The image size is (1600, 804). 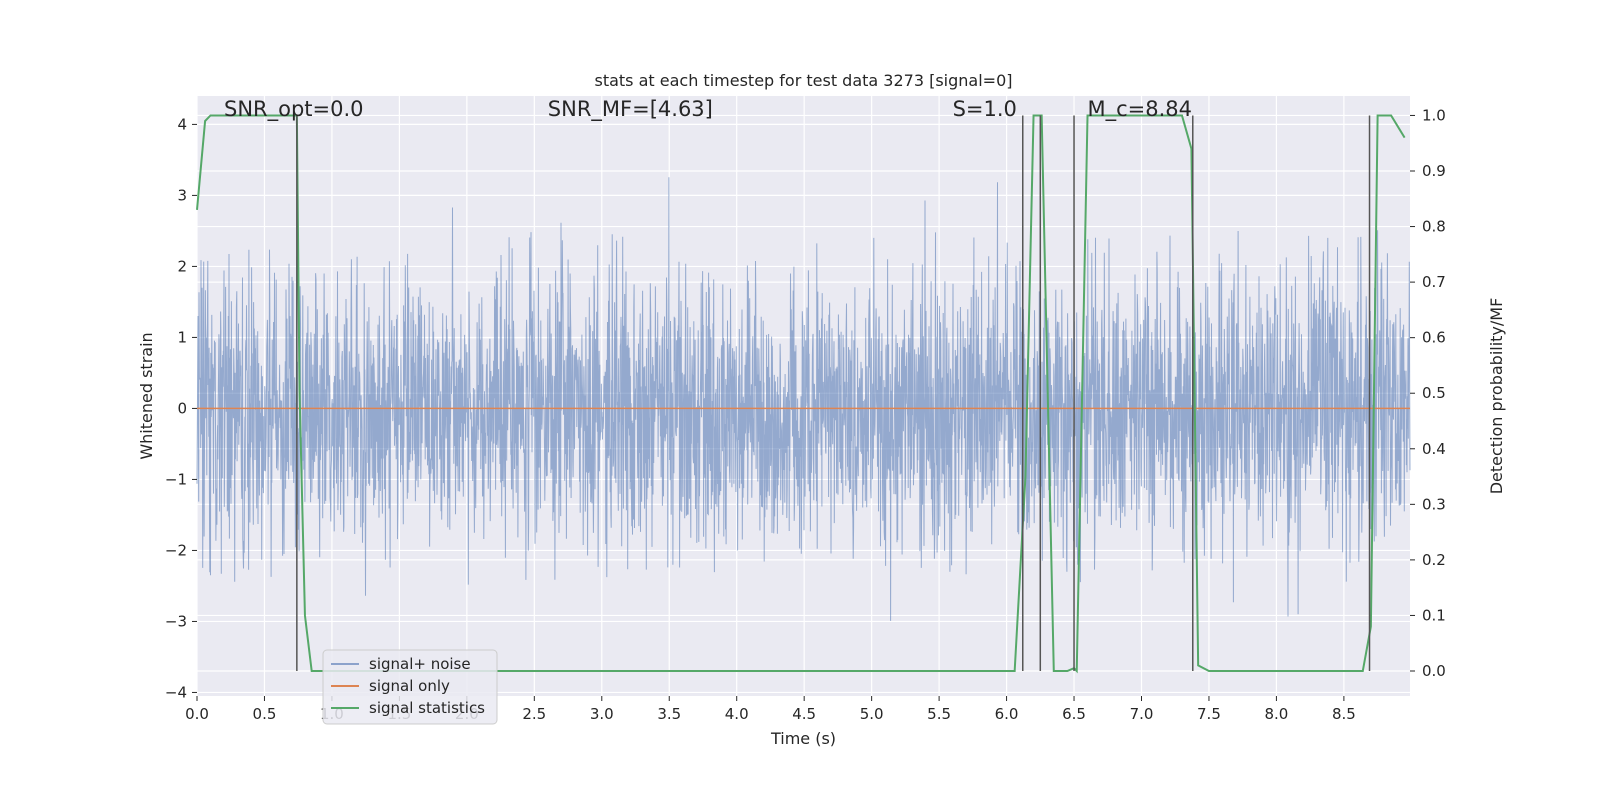 What do you see at coordinates (1074, 714) in the screenshot?
I see `x-tick-label: 6.5` at bounding box center [1074, 714].